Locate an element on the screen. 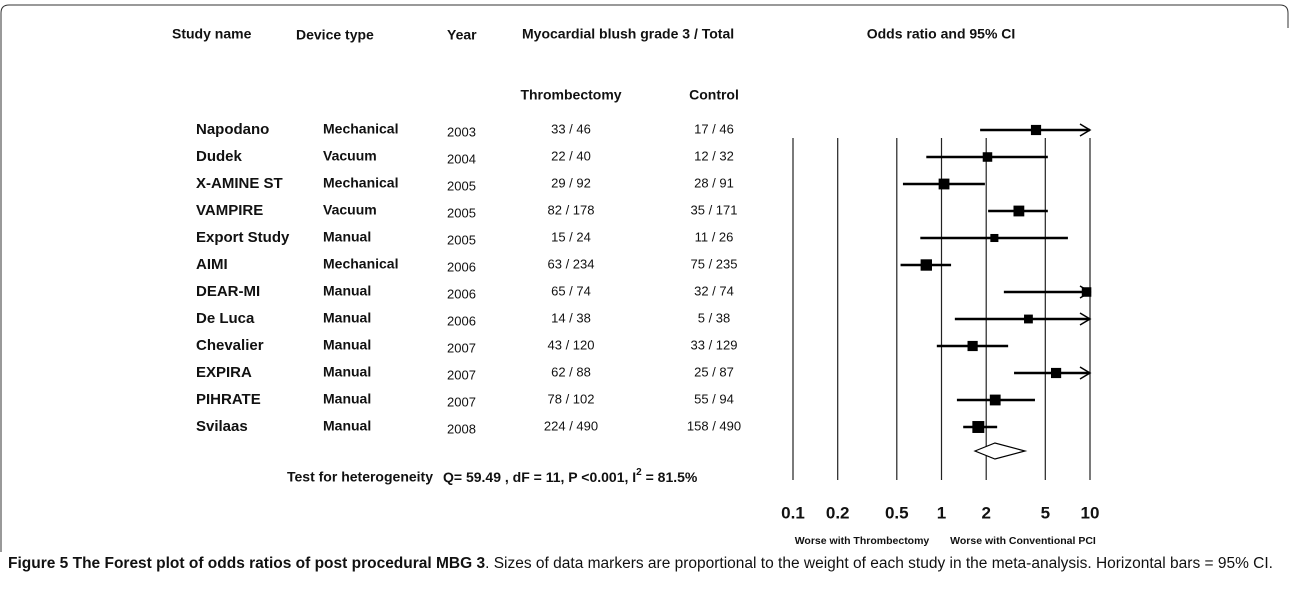 Image resolution: width=1290 pixels, height=589 pixels. superscript: 2 is located at coordinates (639, 472).